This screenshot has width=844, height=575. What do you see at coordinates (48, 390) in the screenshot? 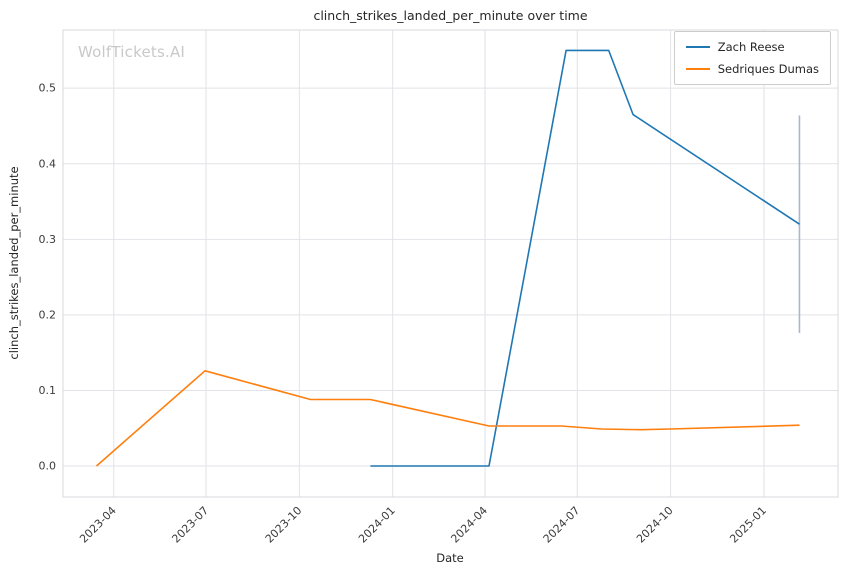
I see `y-tick-label: 0.1` at bounding box center [48, 390].